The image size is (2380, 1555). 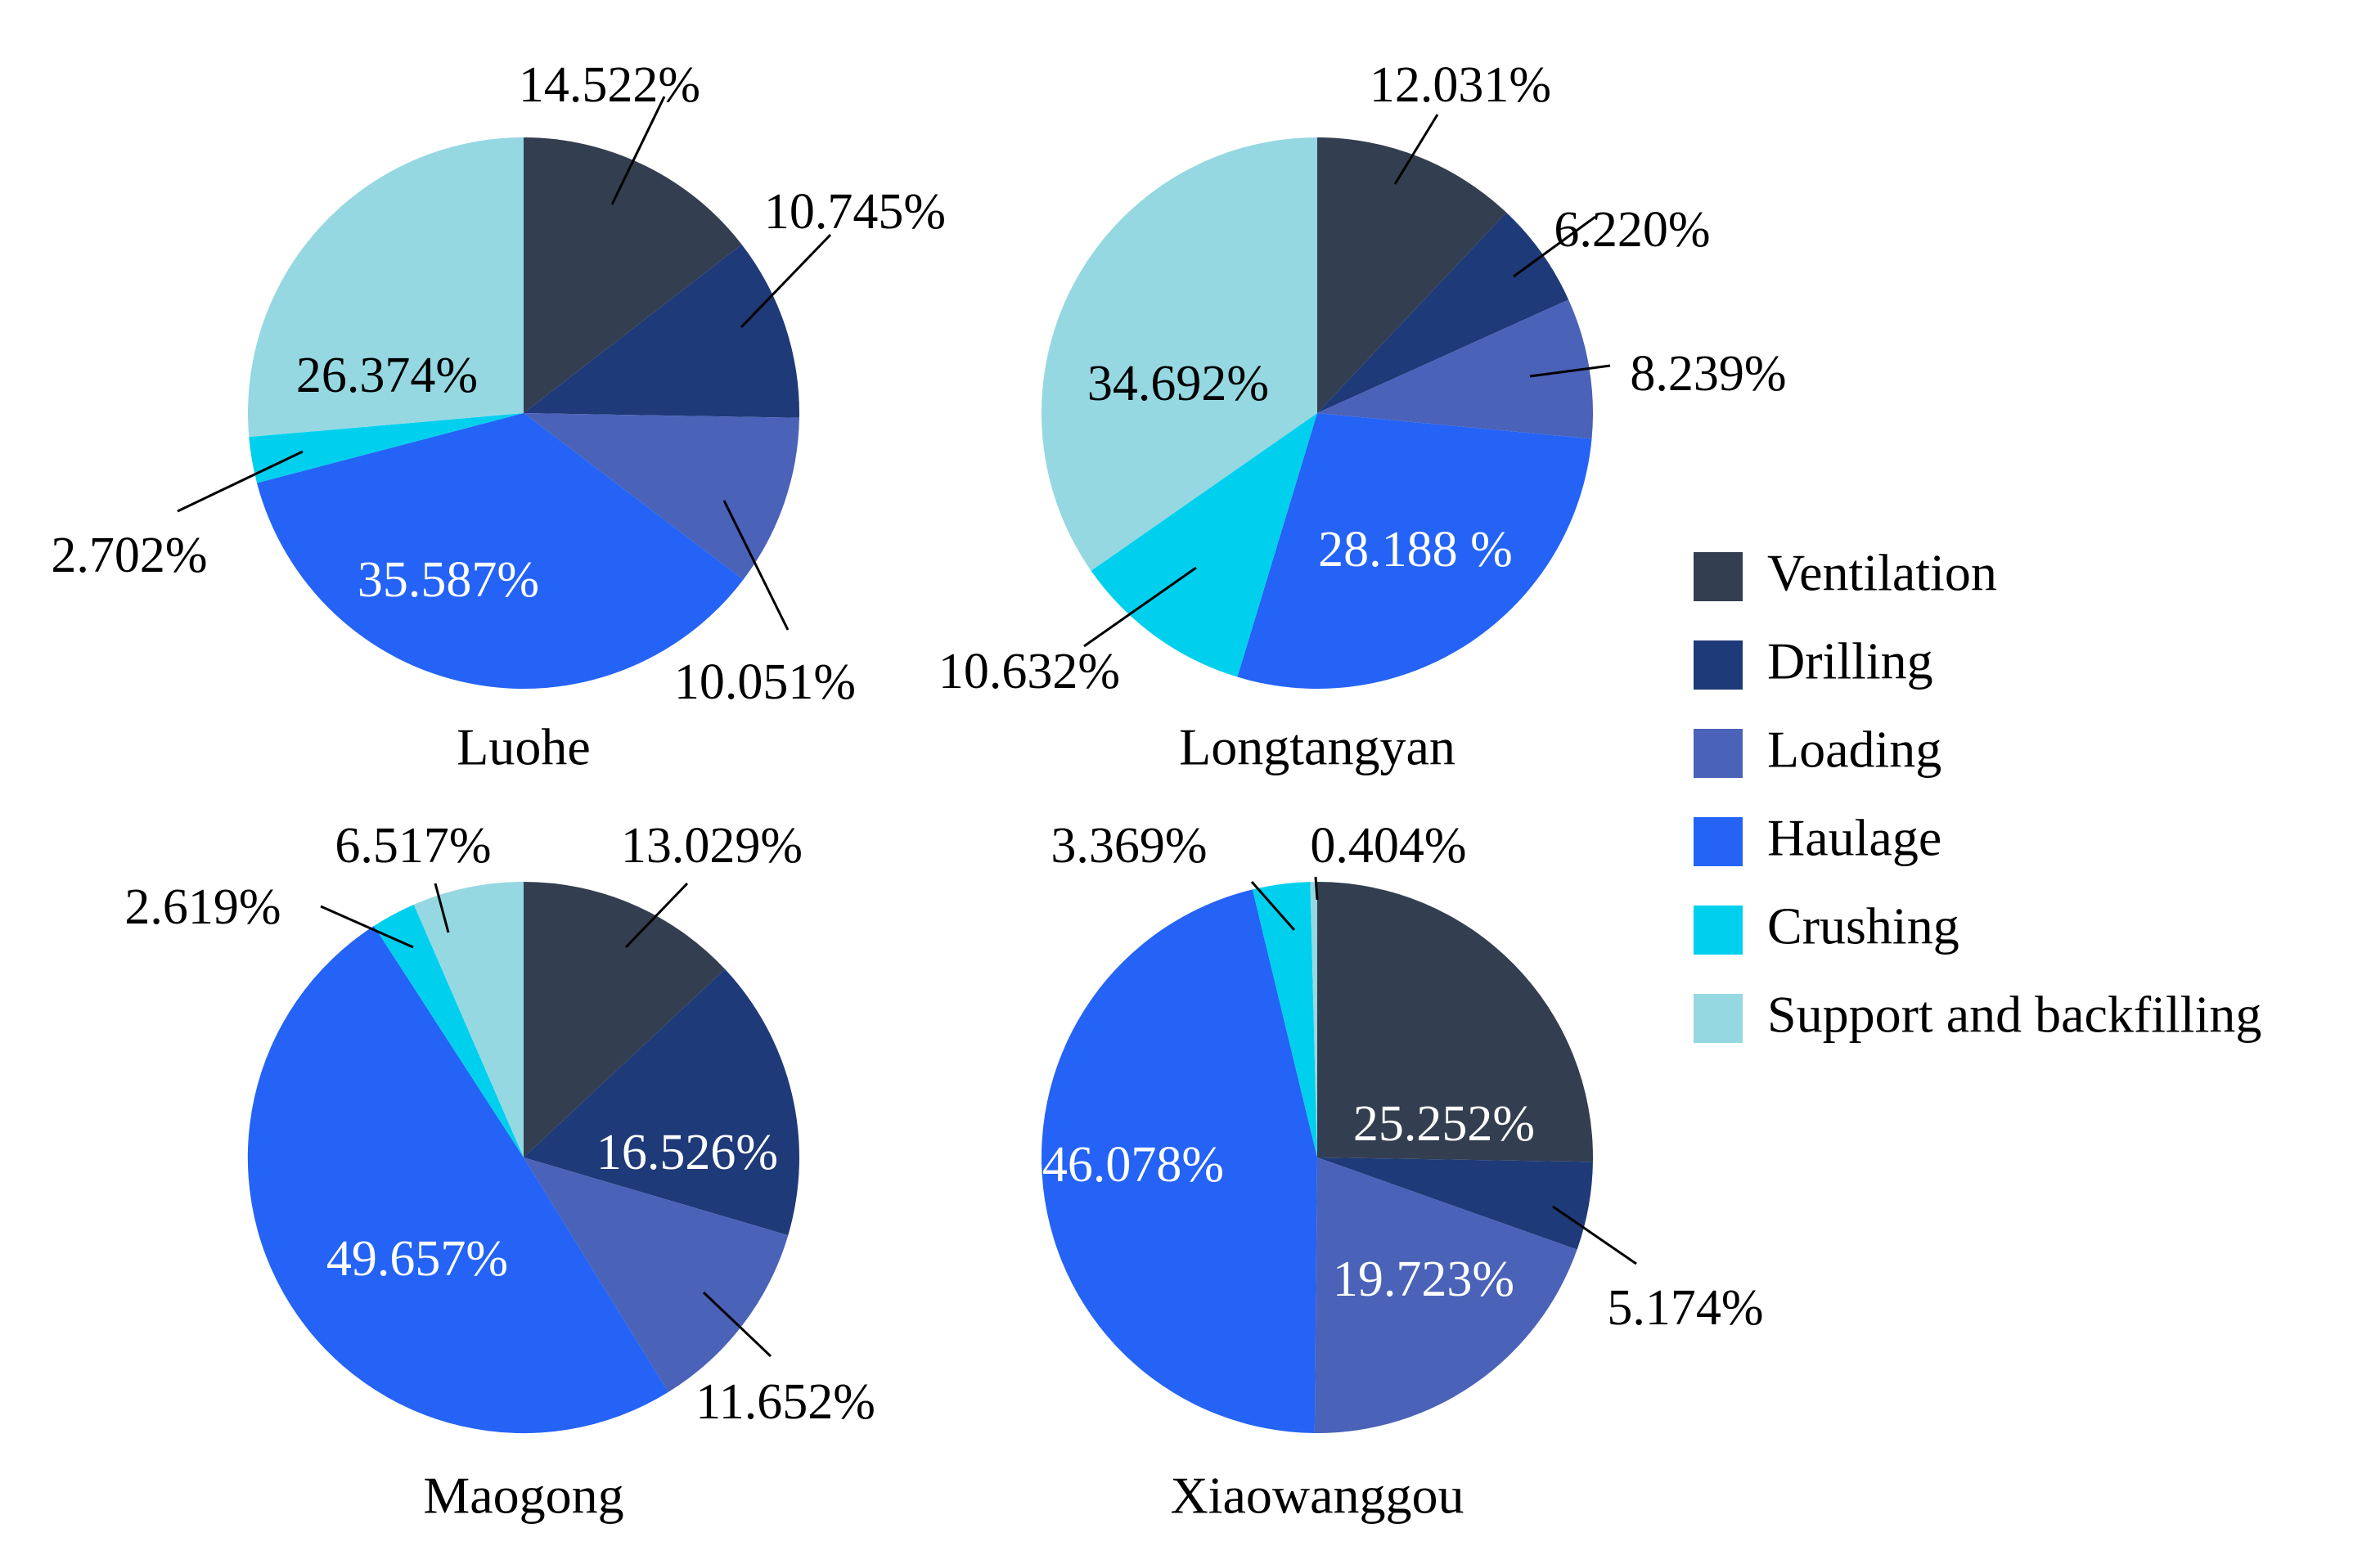 What do you see at coordinates (1029, 671) in the screenshot?
I see `data-label: 10.632%` at bounding box center [1029, 671].